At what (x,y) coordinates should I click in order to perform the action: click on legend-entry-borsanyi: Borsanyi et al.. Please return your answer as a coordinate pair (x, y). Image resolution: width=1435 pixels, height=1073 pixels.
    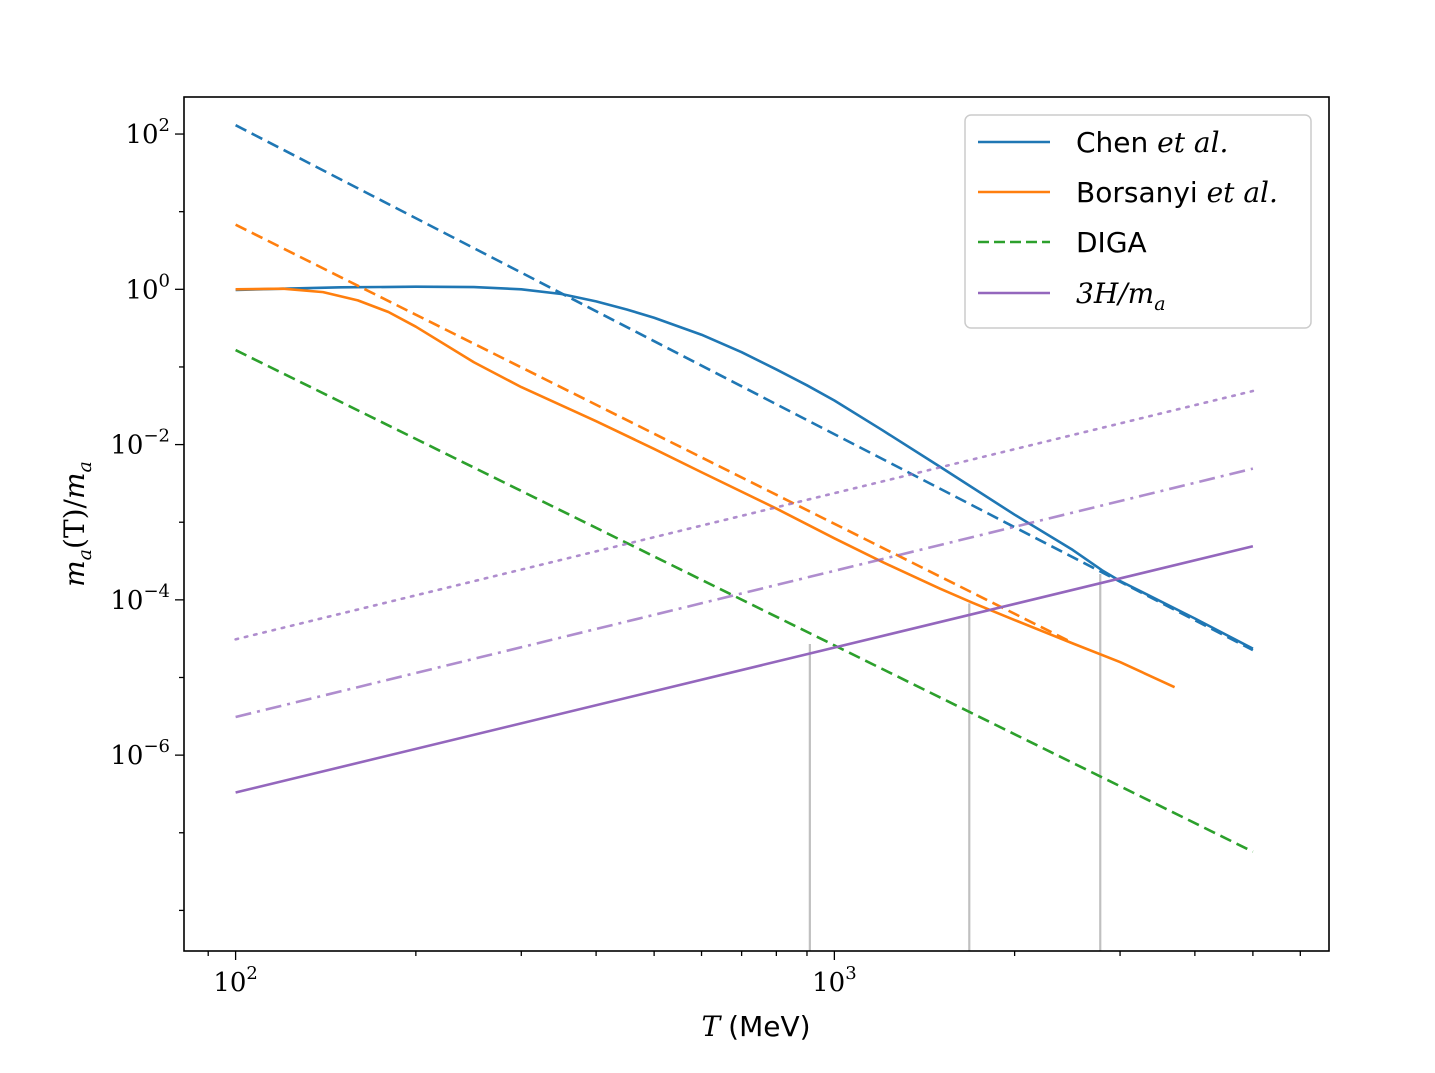
    Looking at the image, I should click on (1128, 192).